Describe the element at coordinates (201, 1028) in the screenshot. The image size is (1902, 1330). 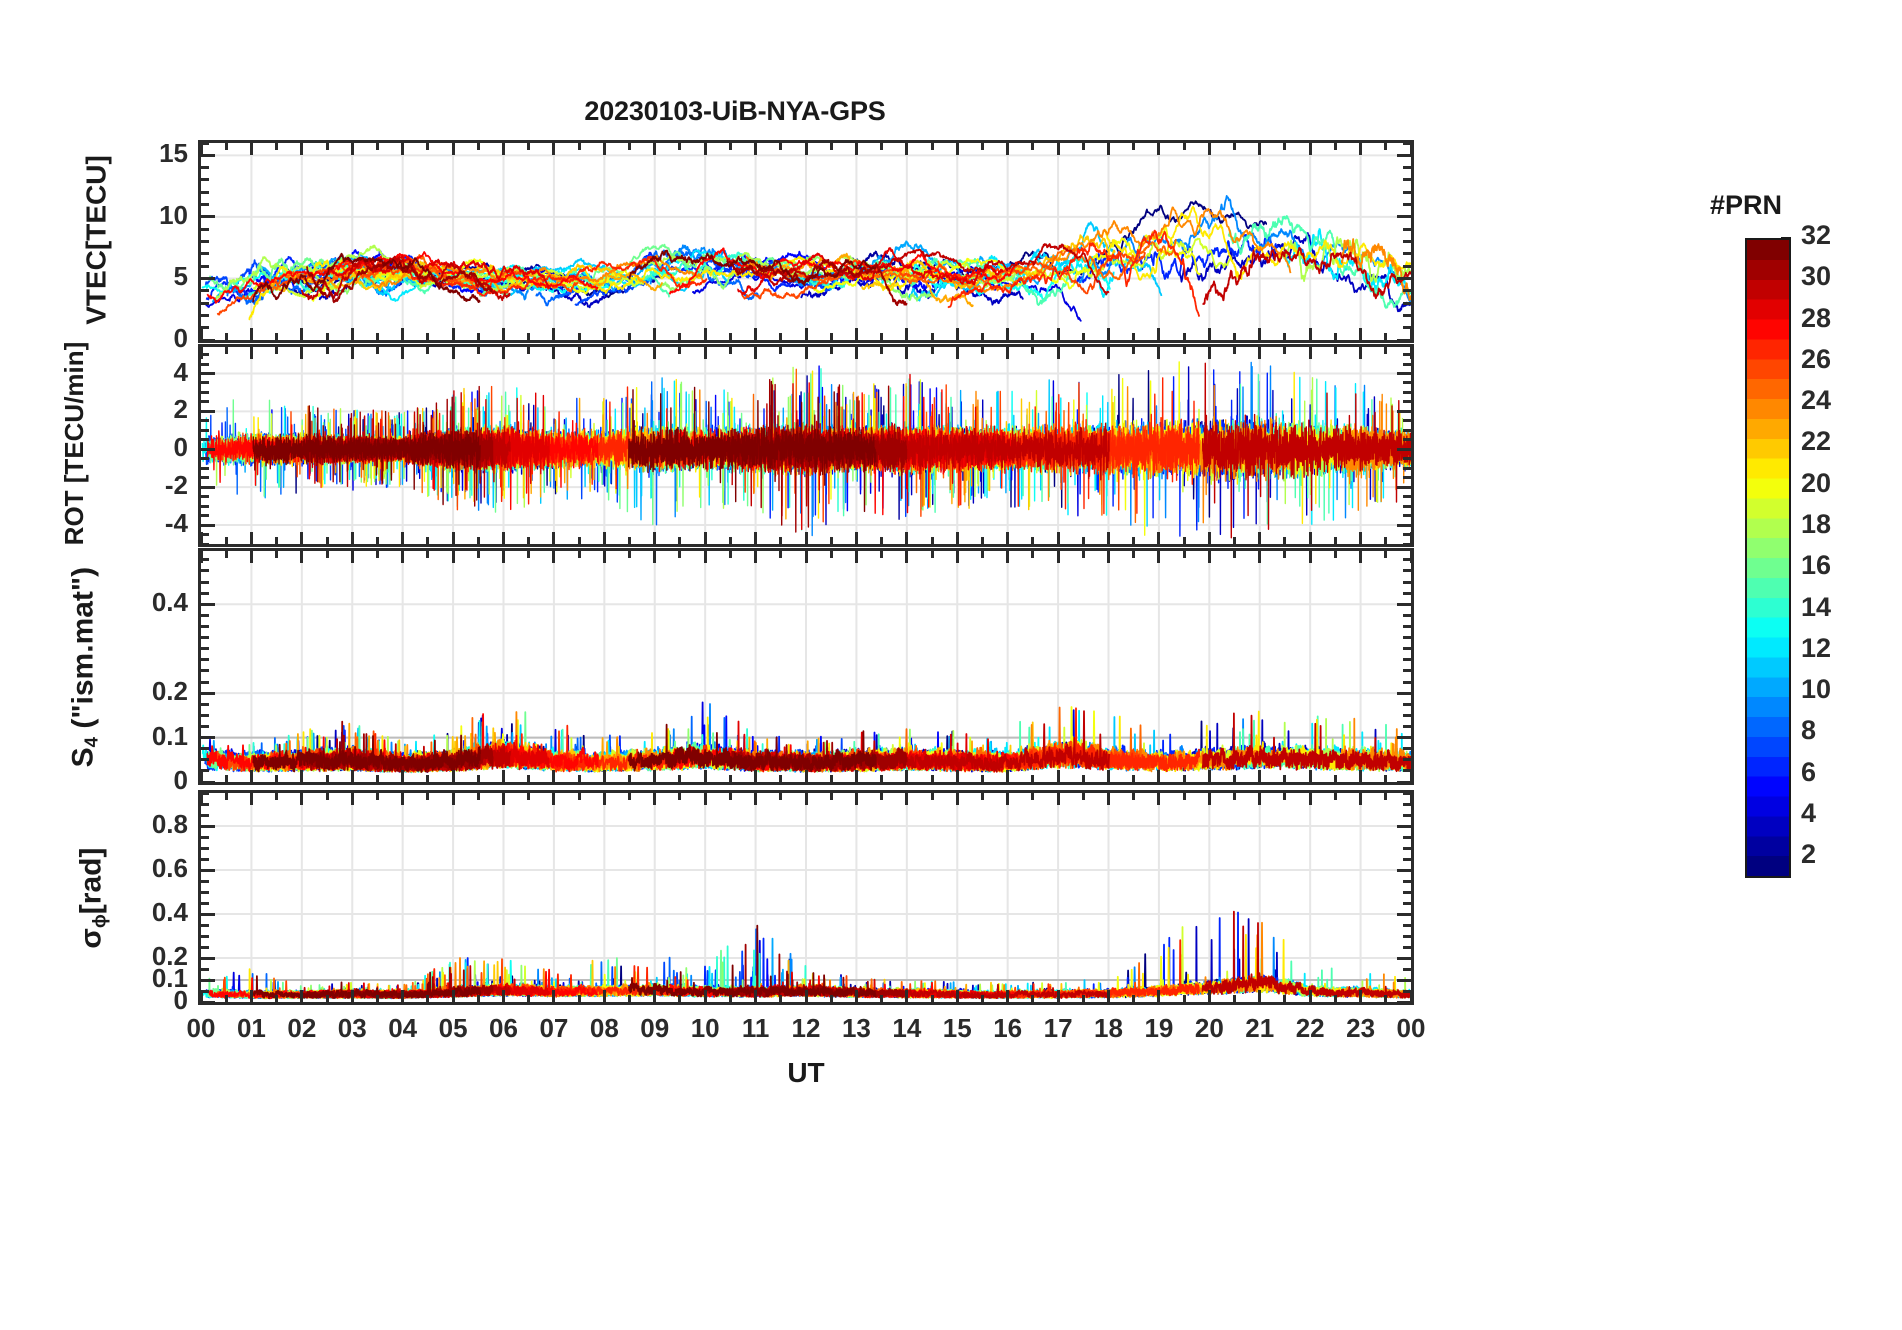
I see `x-tick-label: 00` at that location.